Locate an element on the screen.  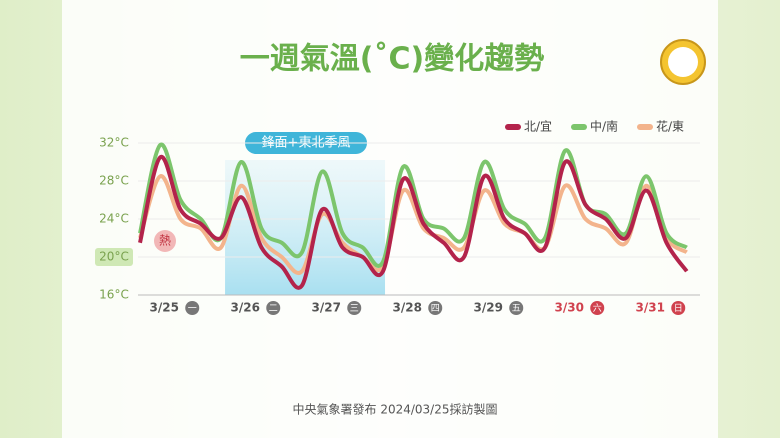
y-tick-label: 16°C is located at coordinates (114, 295).